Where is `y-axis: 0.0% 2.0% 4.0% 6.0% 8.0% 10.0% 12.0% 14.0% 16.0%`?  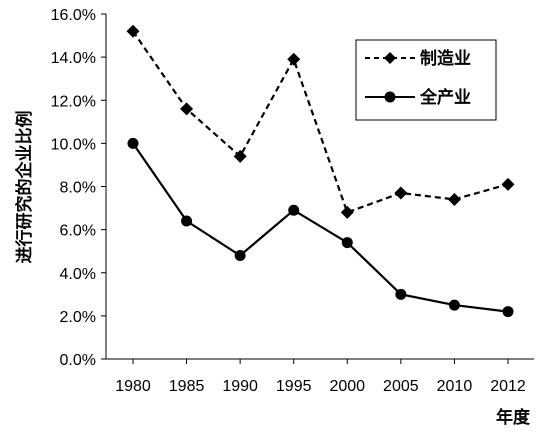 y-axis: 0.0% 2.0% 4.0% 6.0% 8.0% 10.0% 12.0% 14.0% 16.0% is located at coordinates (79, 188).